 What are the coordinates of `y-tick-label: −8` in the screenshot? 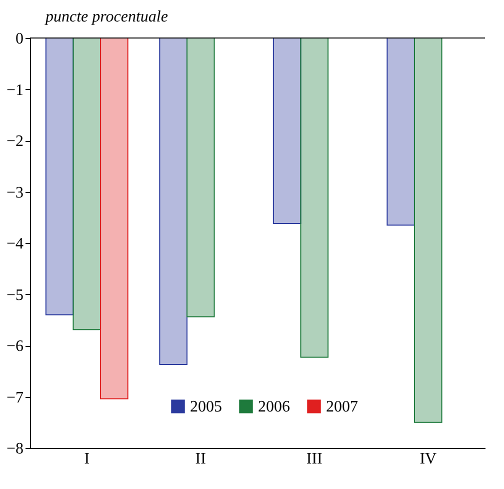 It's located at (15, 449).